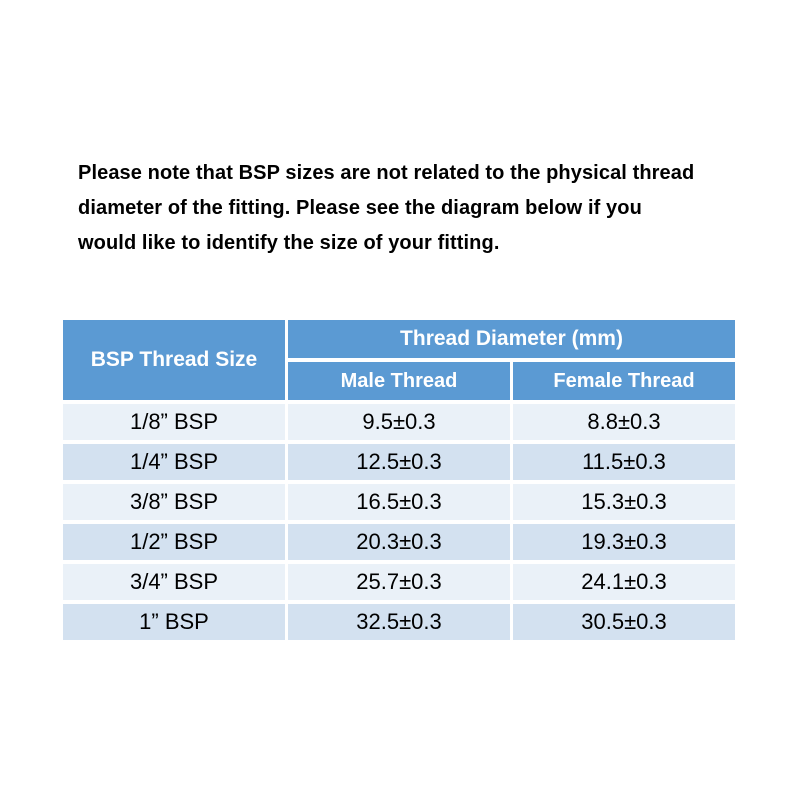  What do you see at coordinates (174, 462) in the screenshot?
I see `bsp-size-cell: 1/4” BSP` at bounding box center [174, 462].